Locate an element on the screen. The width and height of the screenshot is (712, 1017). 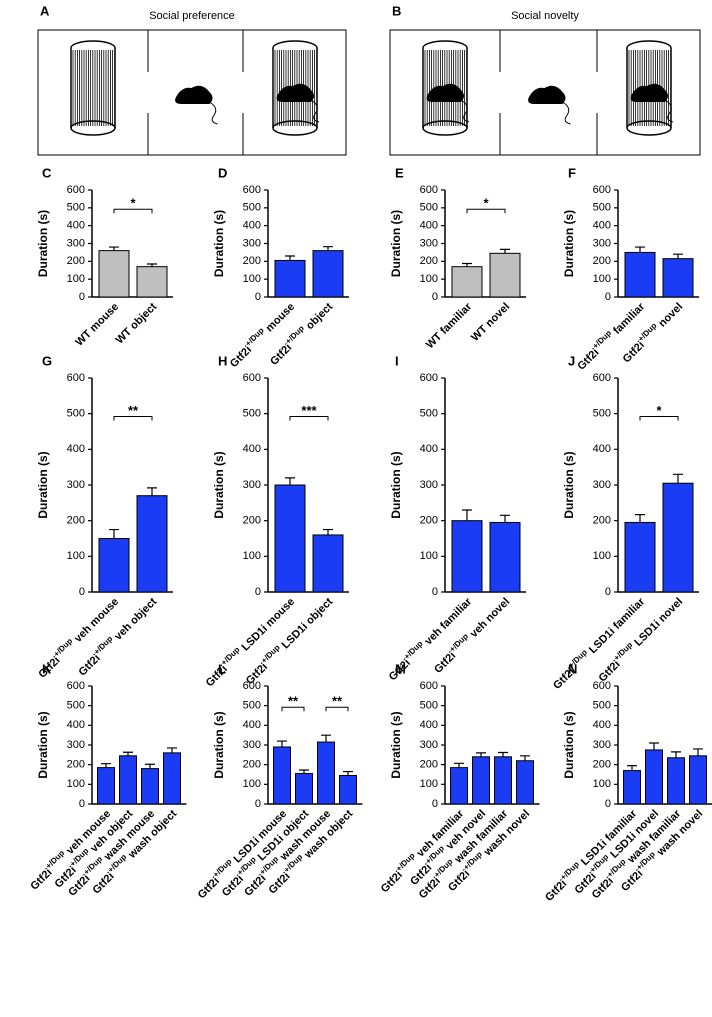
diagram-title: Social preference is located at coordinates (192, 16).